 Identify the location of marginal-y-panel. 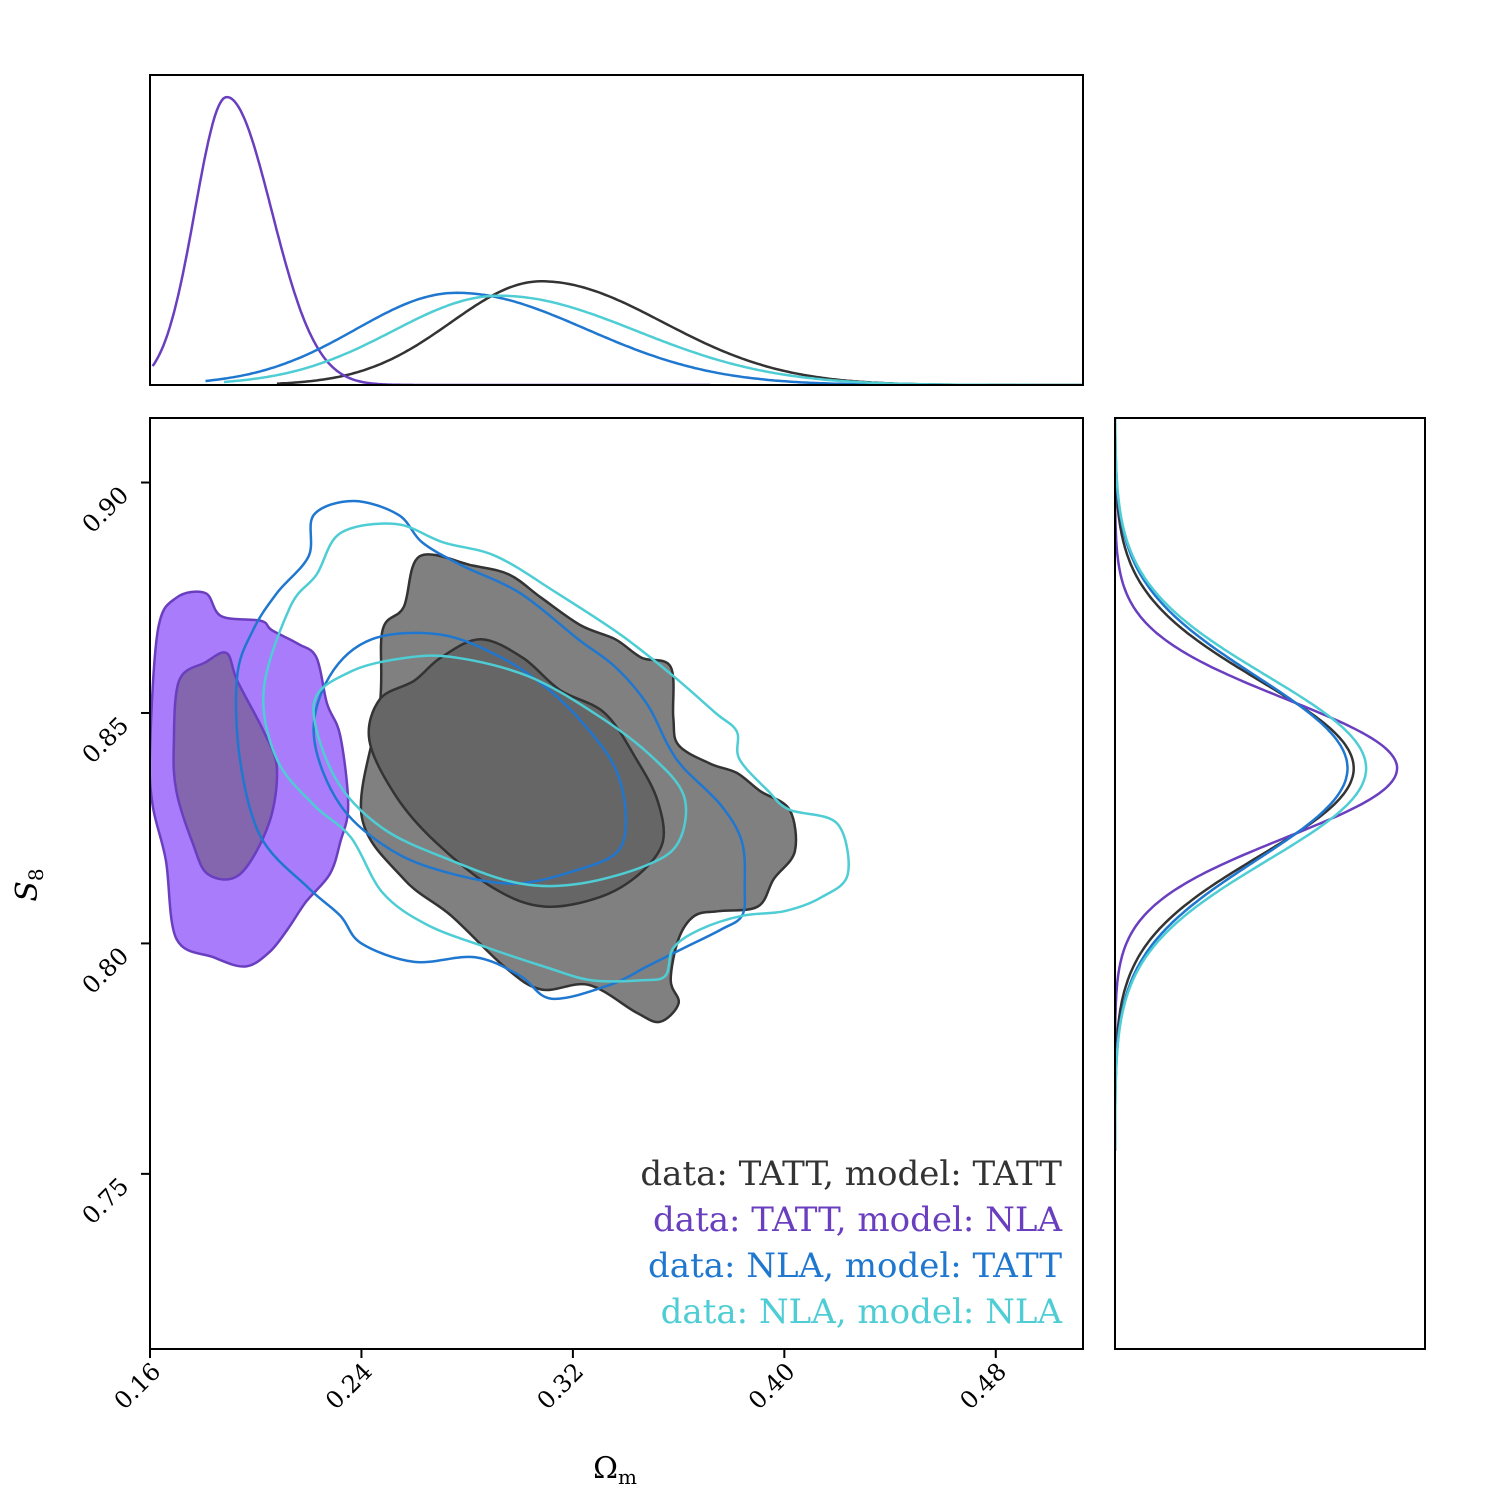
(1270, 883).